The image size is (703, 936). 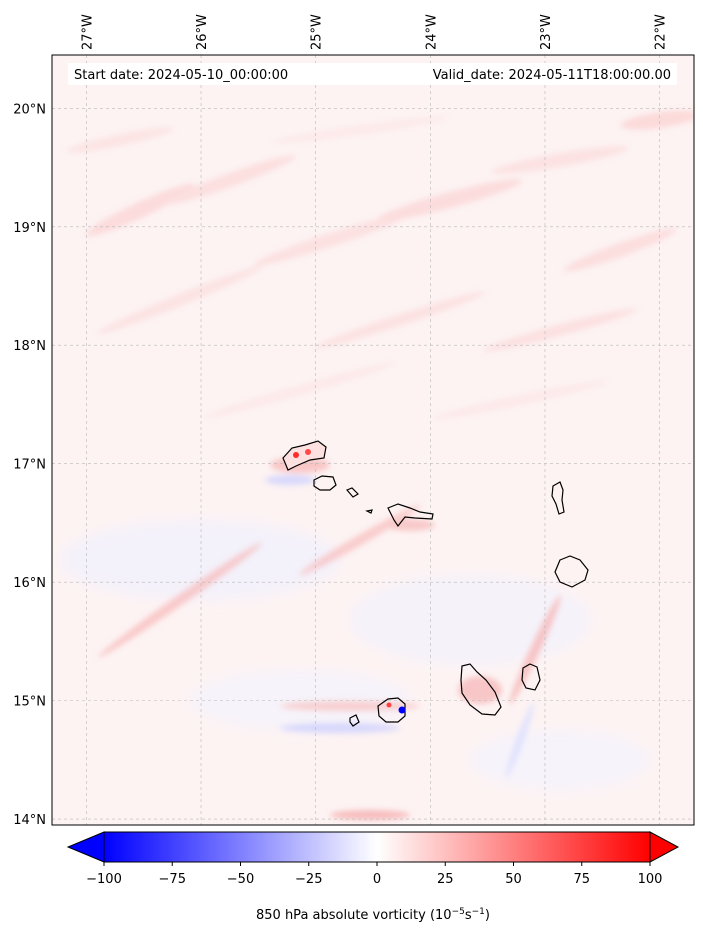 I want to click on colorbar-tick-label: 50, so click(x=513, y=879).